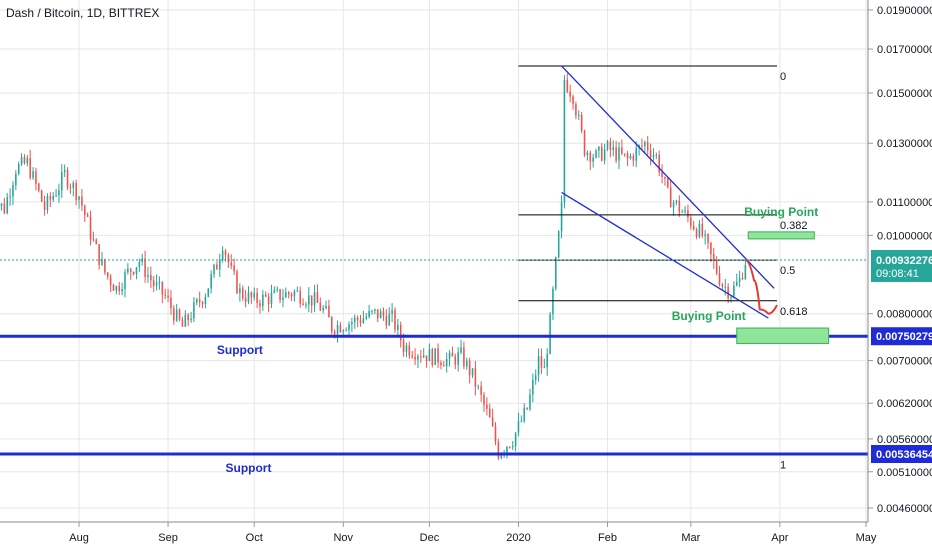 This screenshot has height=555, width=932. I want to click on wedge-trendline, so click(668, 177).